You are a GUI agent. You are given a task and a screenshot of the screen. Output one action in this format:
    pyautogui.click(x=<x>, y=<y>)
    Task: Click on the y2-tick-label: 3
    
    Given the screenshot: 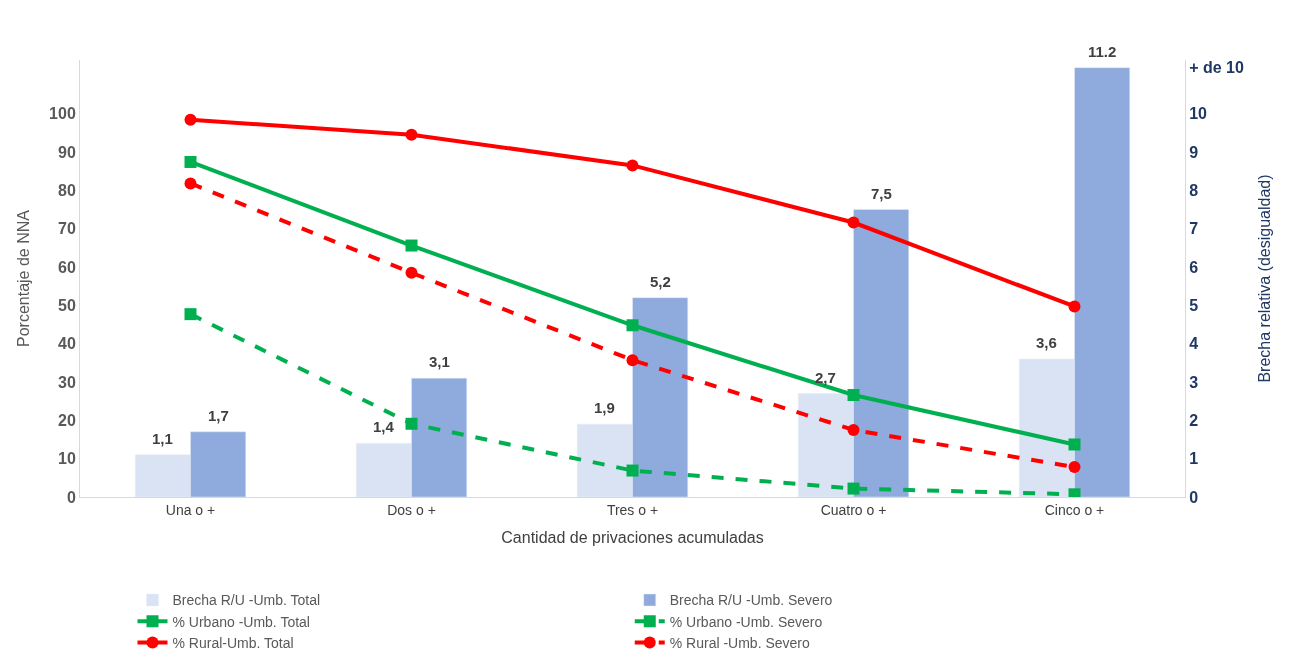 What is the action you would take?
    pyautogui.click(x=1194, y=382)
    